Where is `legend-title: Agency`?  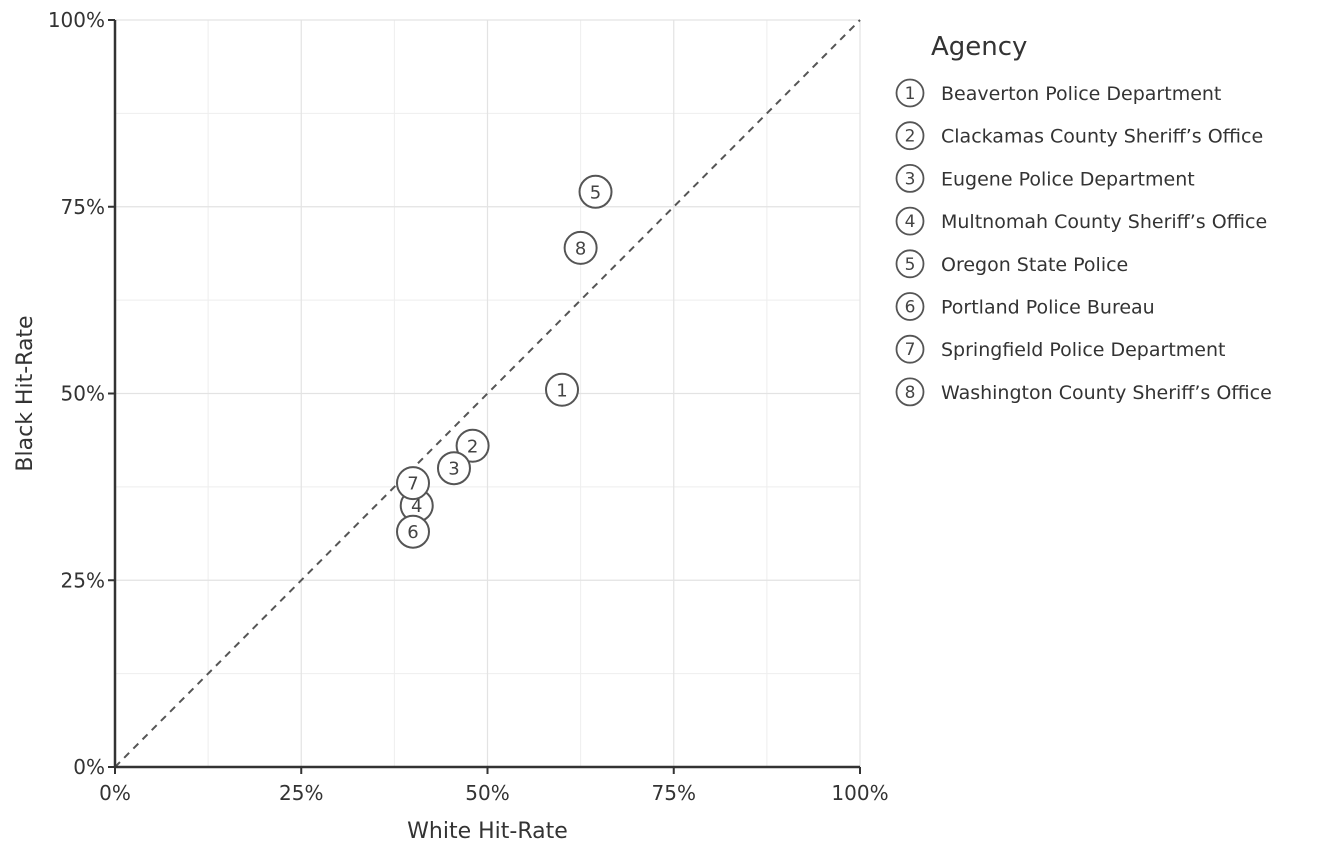
legend-title: Agency is located at coordinates (979, 47).